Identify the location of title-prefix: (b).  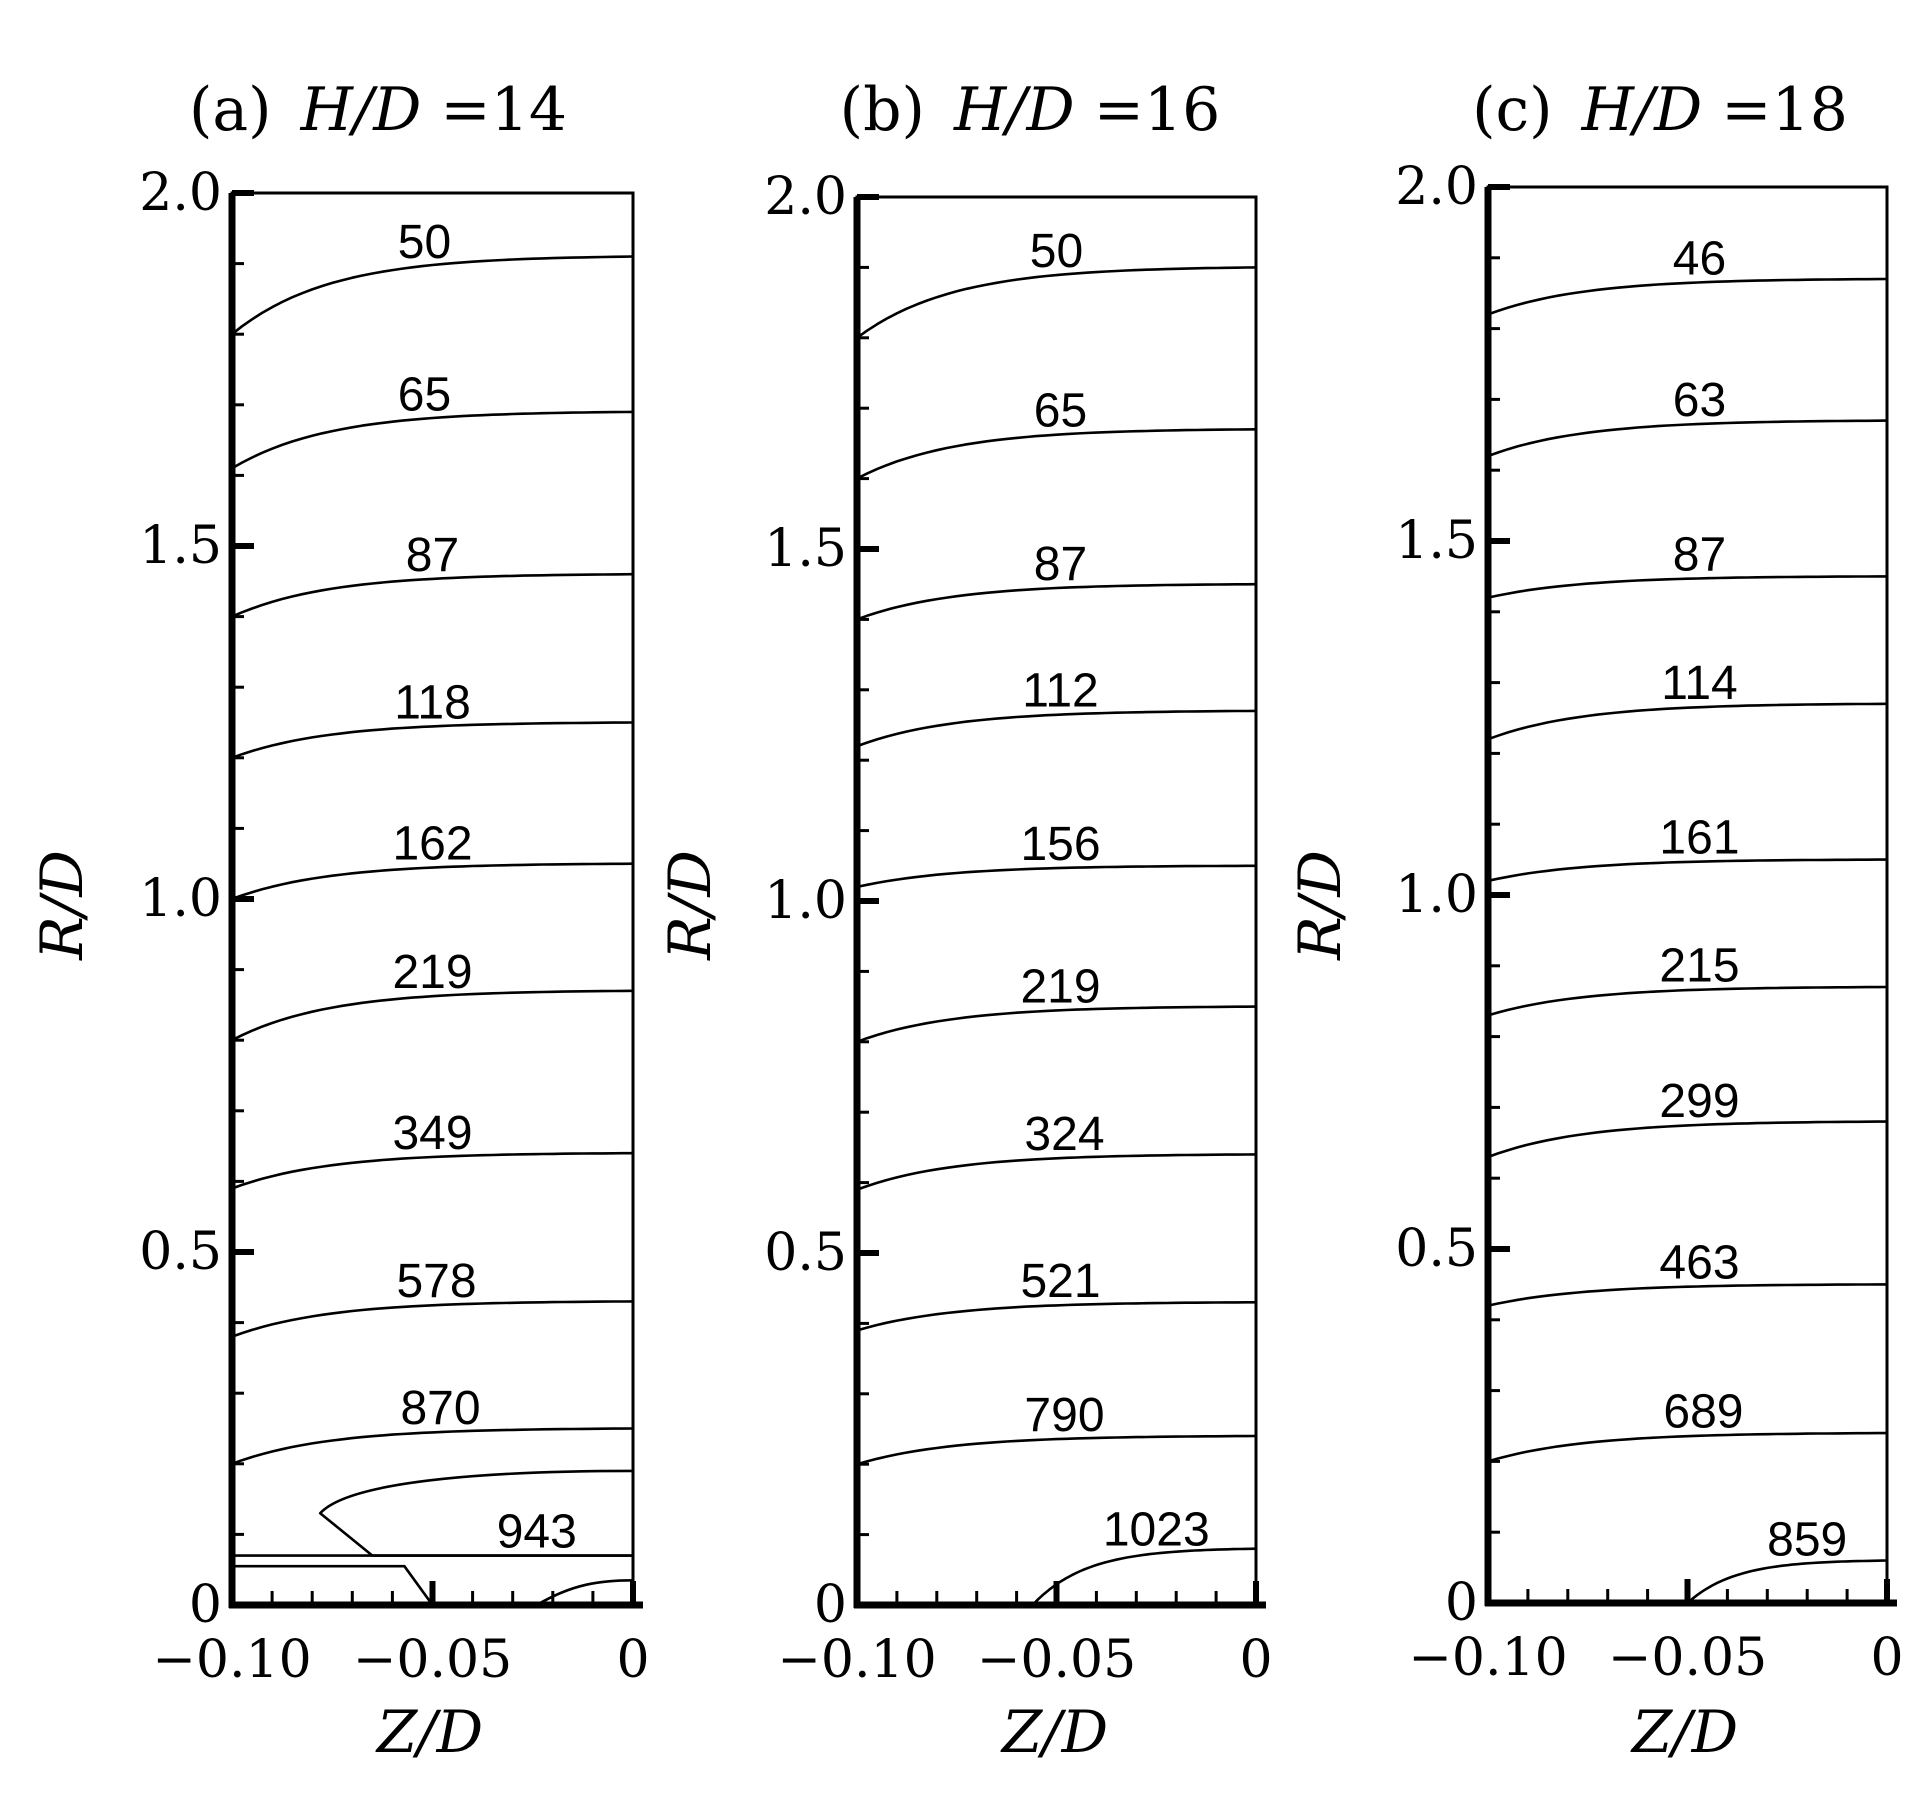
(882, 110).